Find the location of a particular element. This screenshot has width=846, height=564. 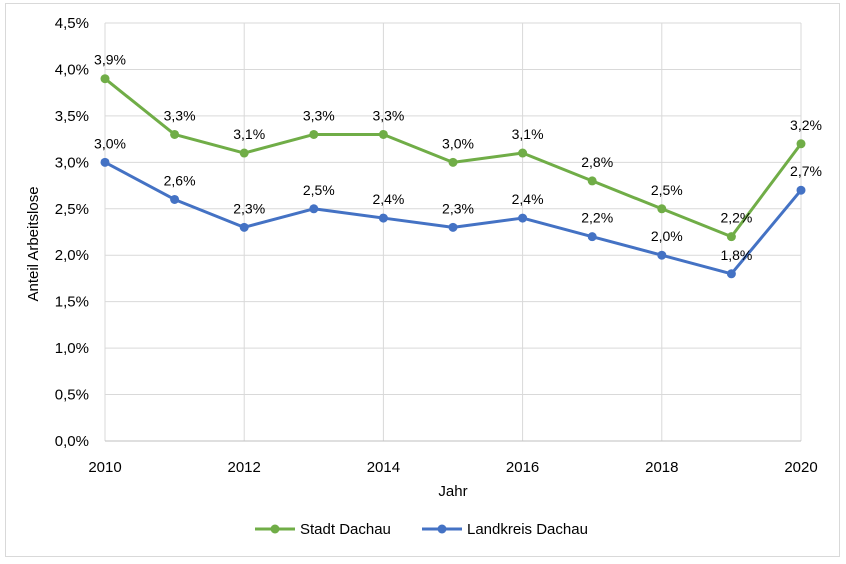

x-tick-label: 2010 is located at coordinates (104, 467).